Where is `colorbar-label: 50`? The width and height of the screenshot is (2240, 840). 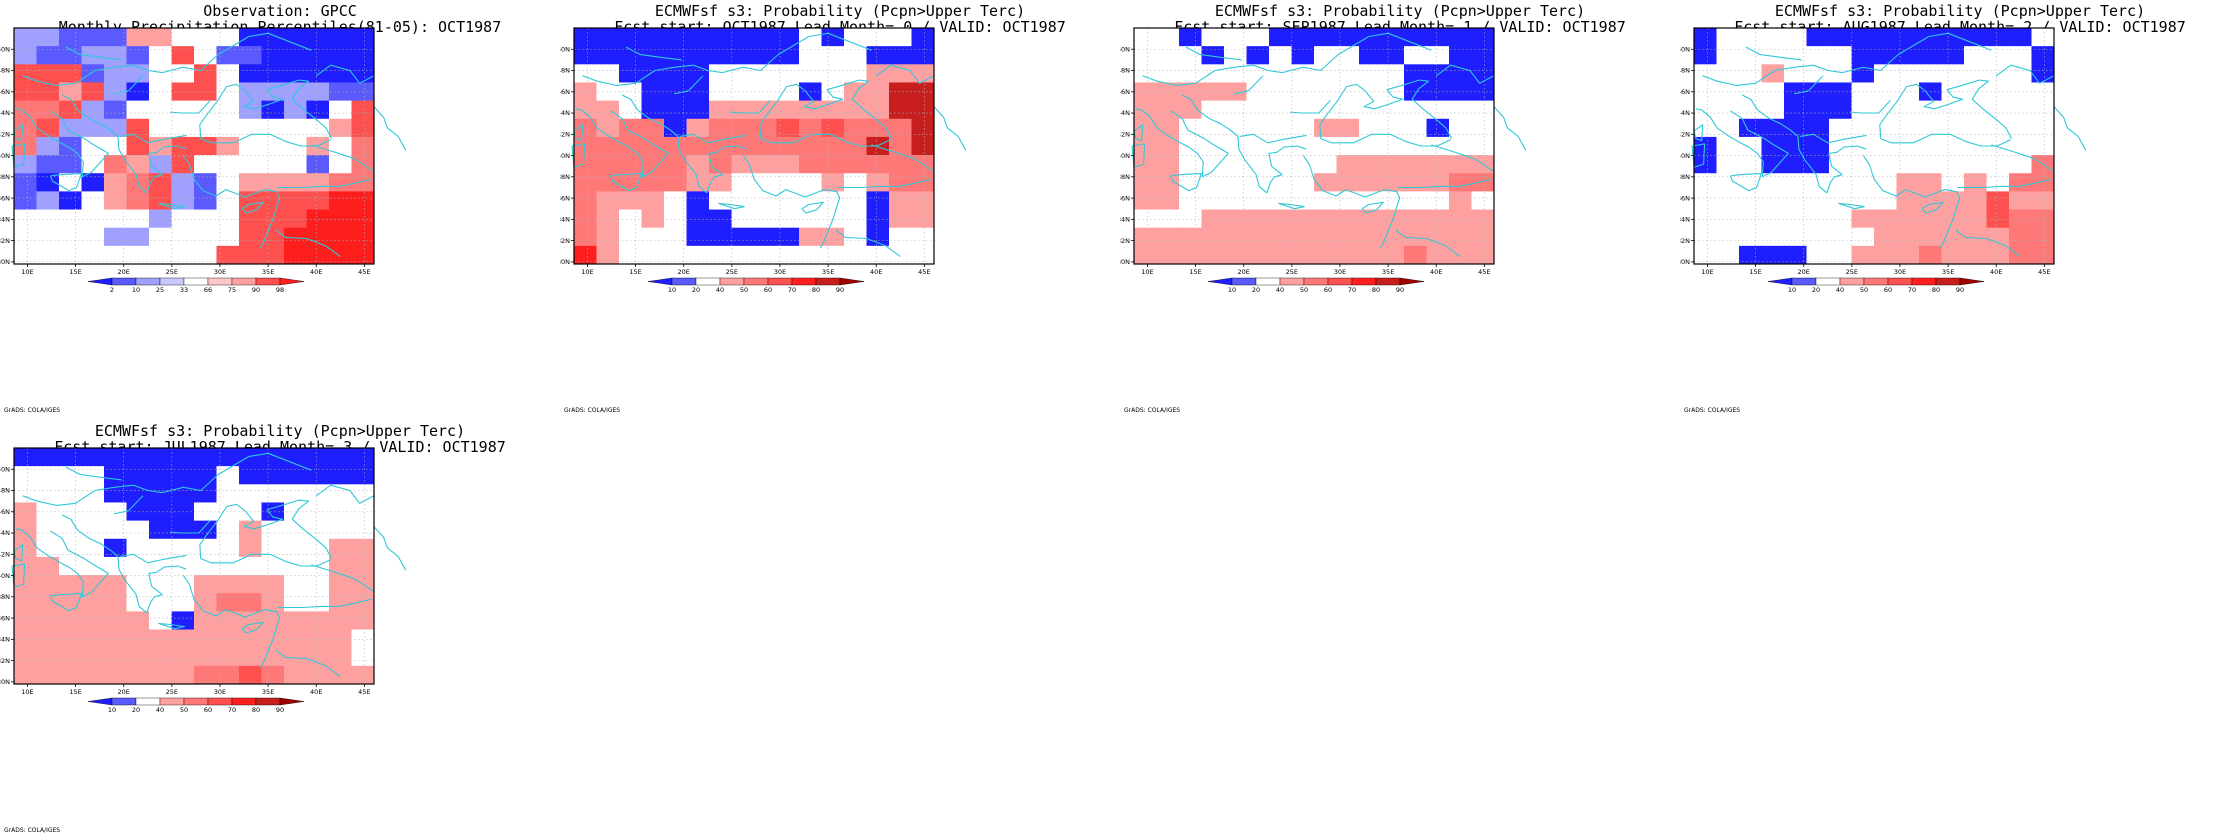
colorbar-label: 50 is located at coordinates (1864, 290).